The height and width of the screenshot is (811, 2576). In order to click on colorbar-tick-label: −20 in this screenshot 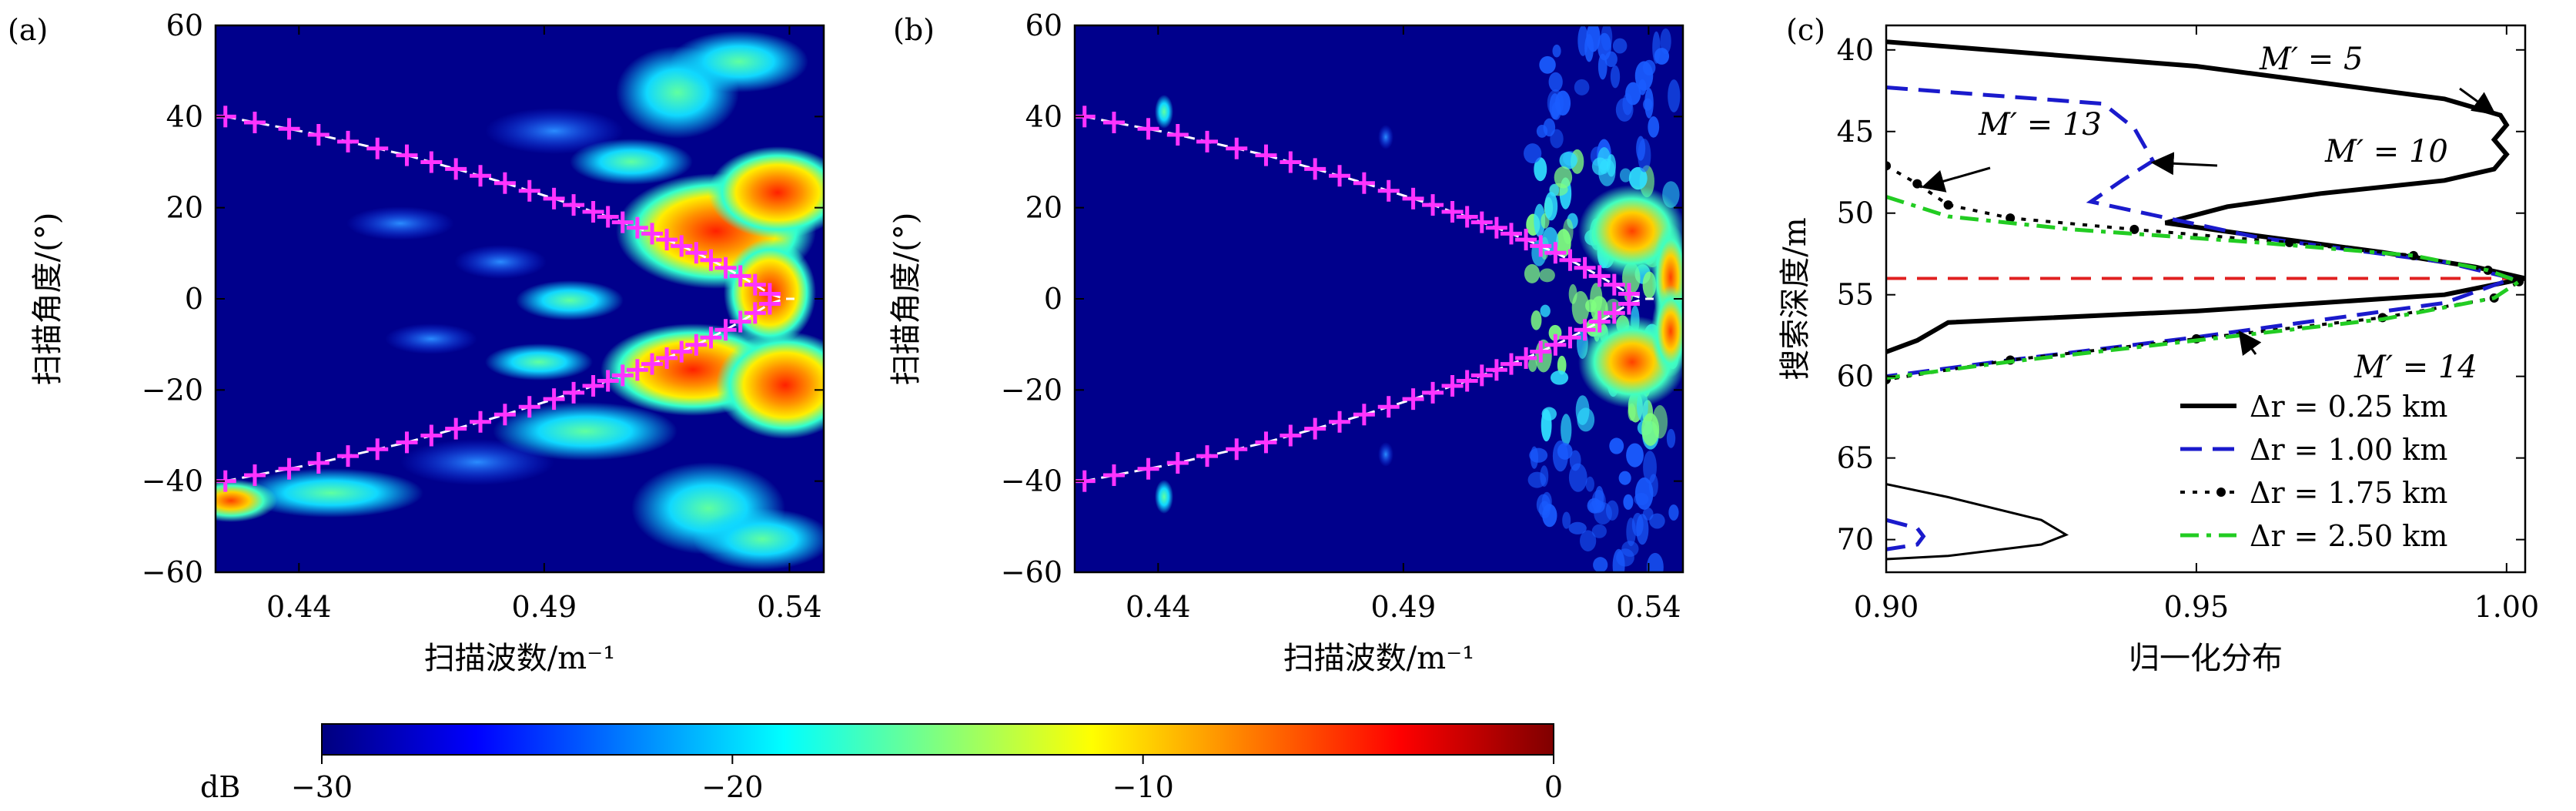, I will do `click(732, 787)`.